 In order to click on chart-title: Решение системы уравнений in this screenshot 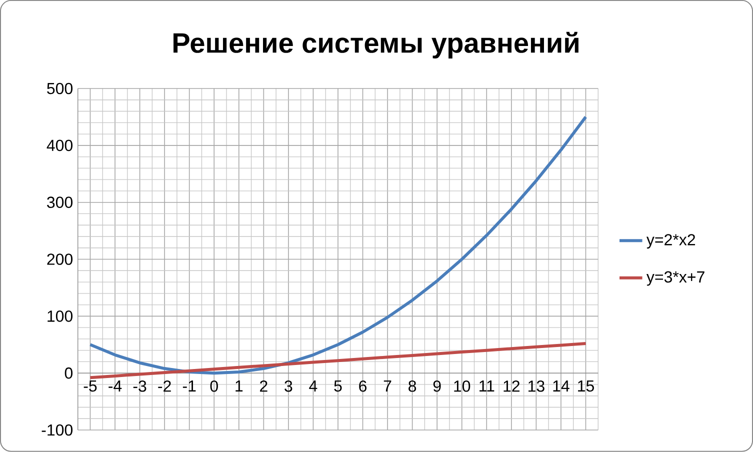, I will do `click(376, 45)`.